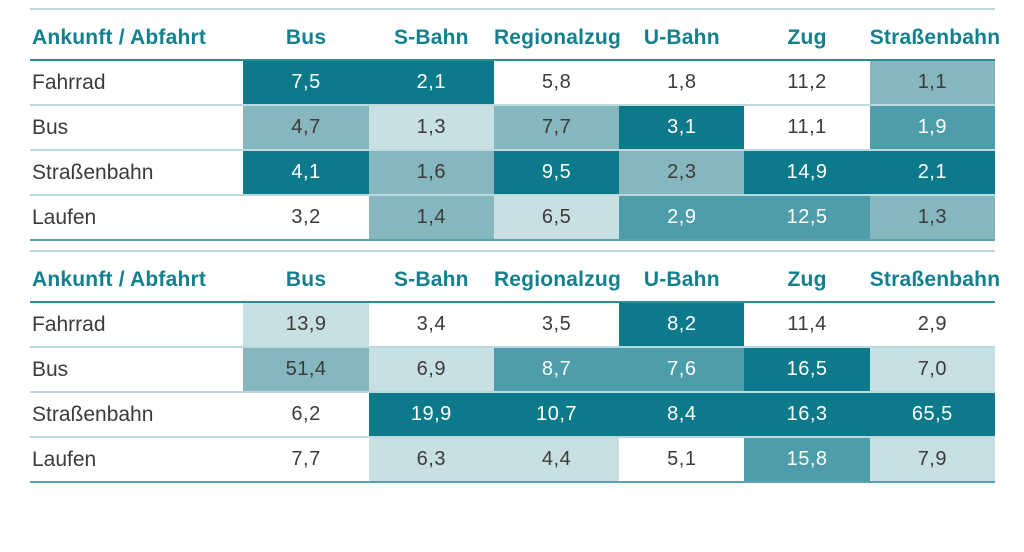 Image resolution: width=1024 pixels, height=552 pixels. Describe the element at coordinates (306, 128) in the screenshot. I see `table-cell: 4,7` at that location.